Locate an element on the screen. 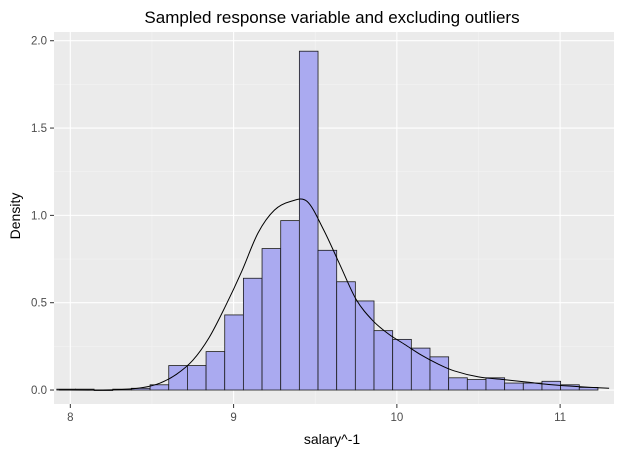  y-tick-label: 1.5 is located at coordinates (39, 129).